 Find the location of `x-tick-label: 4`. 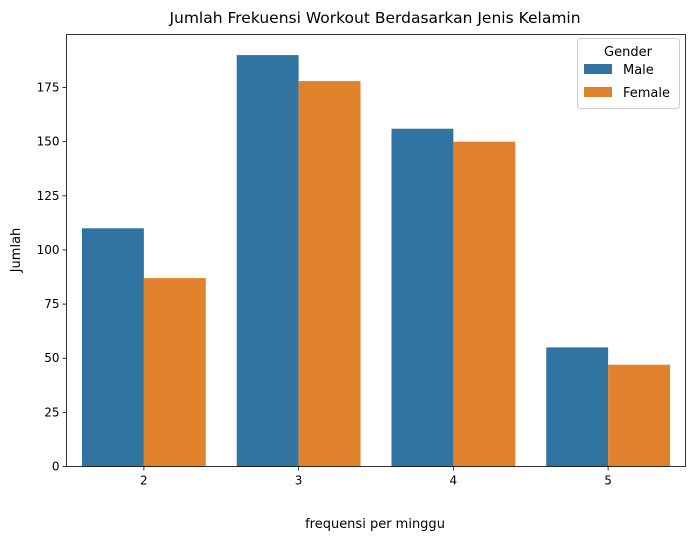

x-tick-label: 4 is located at coordinates (454, 481).